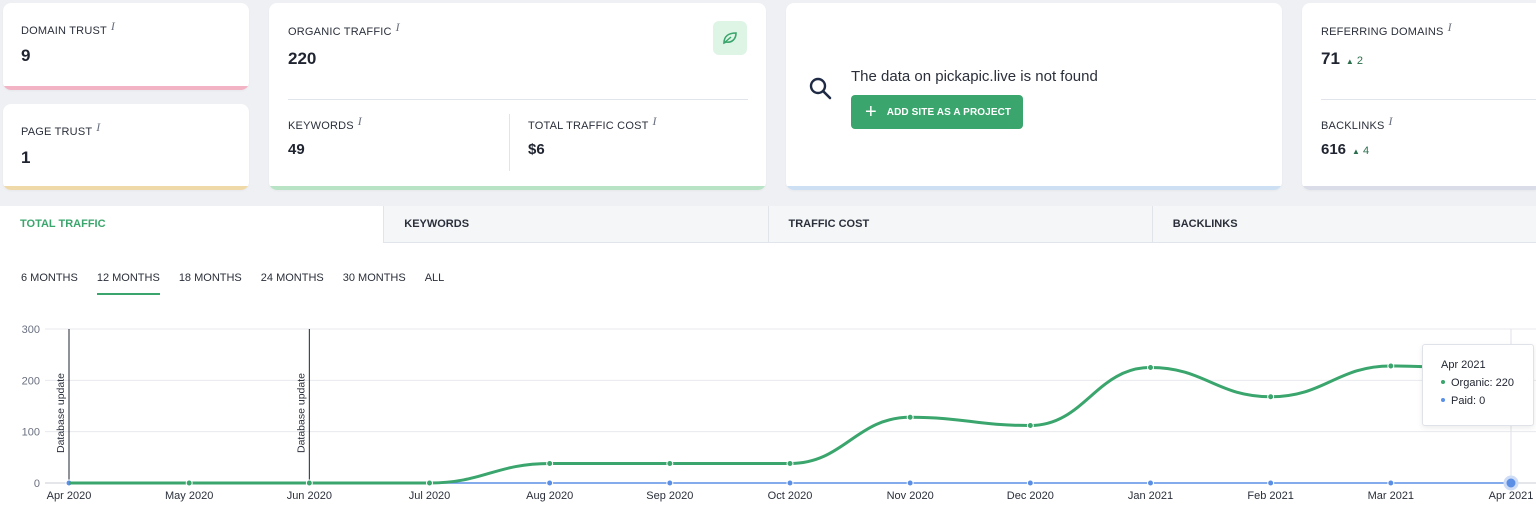 This screenshot has height=515, width=1536. Describe the element at coordinates (37, 484) in the screenshot. I see `y-tick-label: 0` at that location.